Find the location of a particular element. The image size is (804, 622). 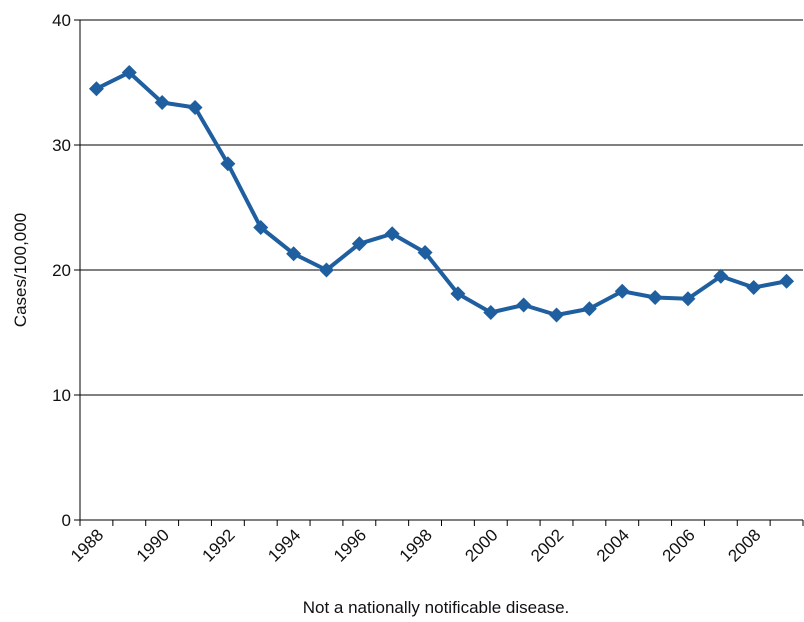

x-tick-label: 1998 is located at coordinates (416, 545).